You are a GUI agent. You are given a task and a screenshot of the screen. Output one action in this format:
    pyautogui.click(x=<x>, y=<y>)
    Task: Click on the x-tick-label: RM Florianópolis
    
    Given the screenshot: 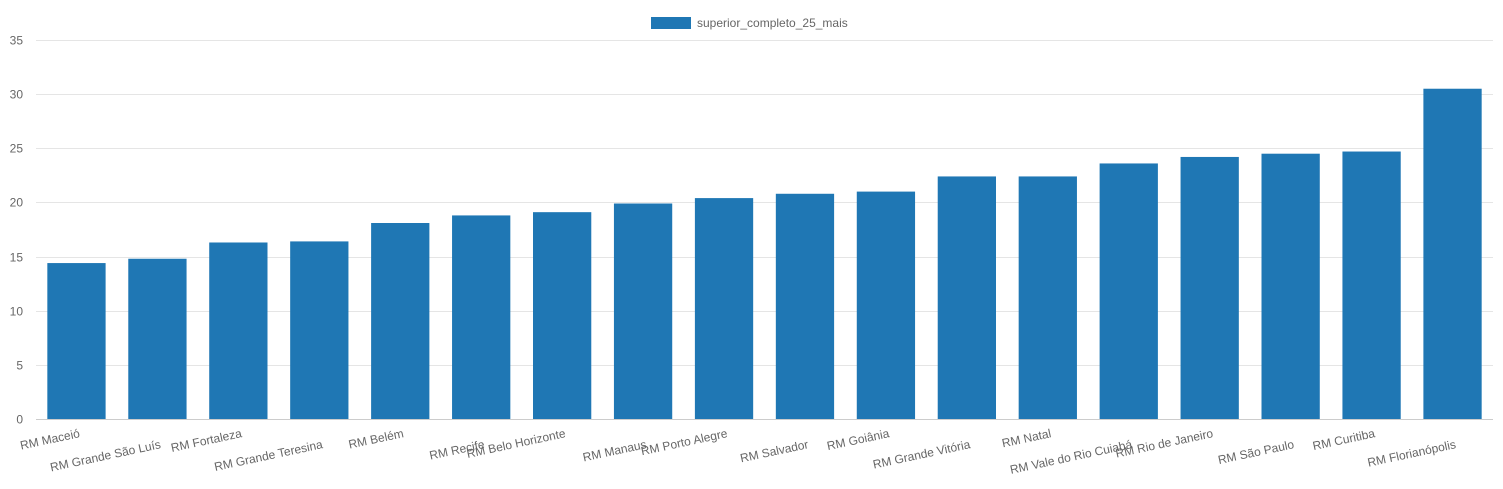 What is the action you would take?
    pyautogui.click(x=1411, y=453)
    